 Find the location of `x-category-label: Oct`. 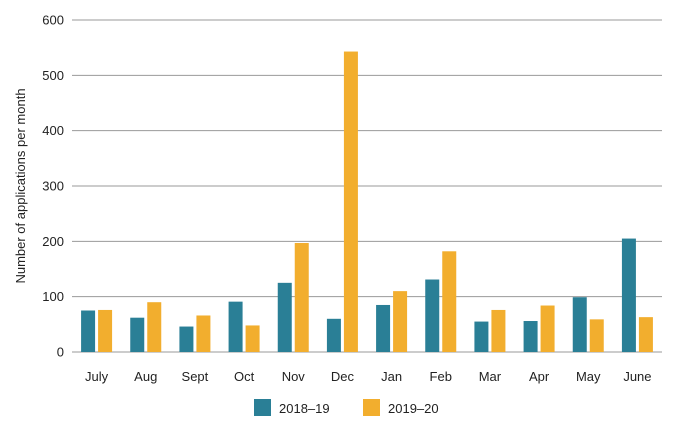

x-category-label: Oct is located at coordinates (244, 376).